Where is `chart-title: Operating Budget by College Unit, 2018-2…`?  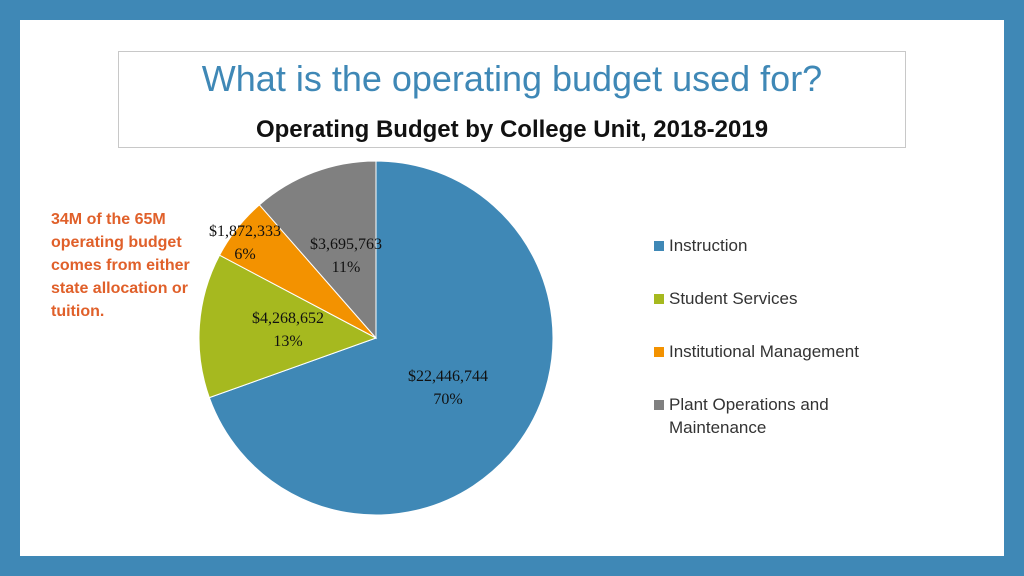
chart-title: Operating Budget by College Unit, 2018-2… is located at coordinates (512, 129).